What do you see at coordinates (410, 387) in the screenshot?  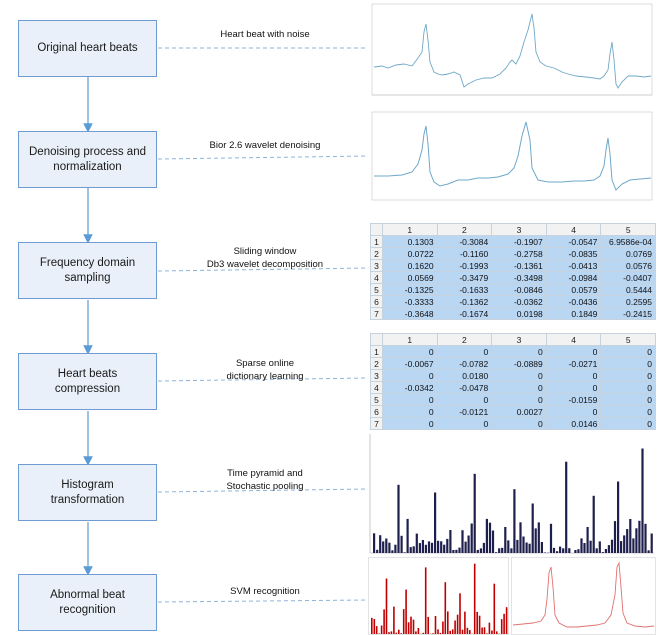 I see `table-cell: -0.0342` at bounding box center [410, 387].